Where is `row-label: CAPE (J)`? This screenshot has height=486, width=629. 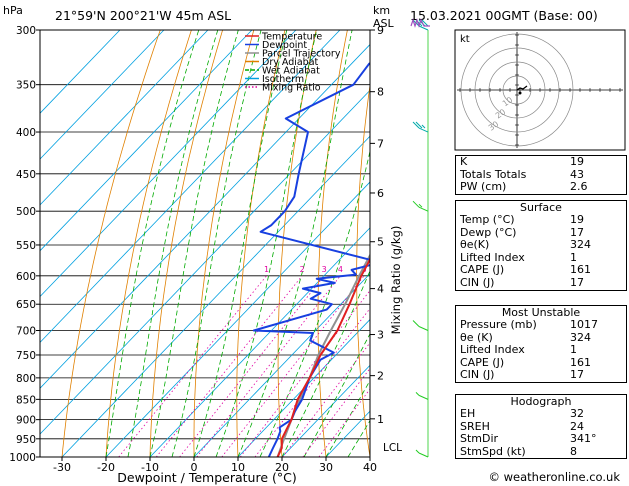
row-label: CAPE (J) is located at coordinates (482, 362).